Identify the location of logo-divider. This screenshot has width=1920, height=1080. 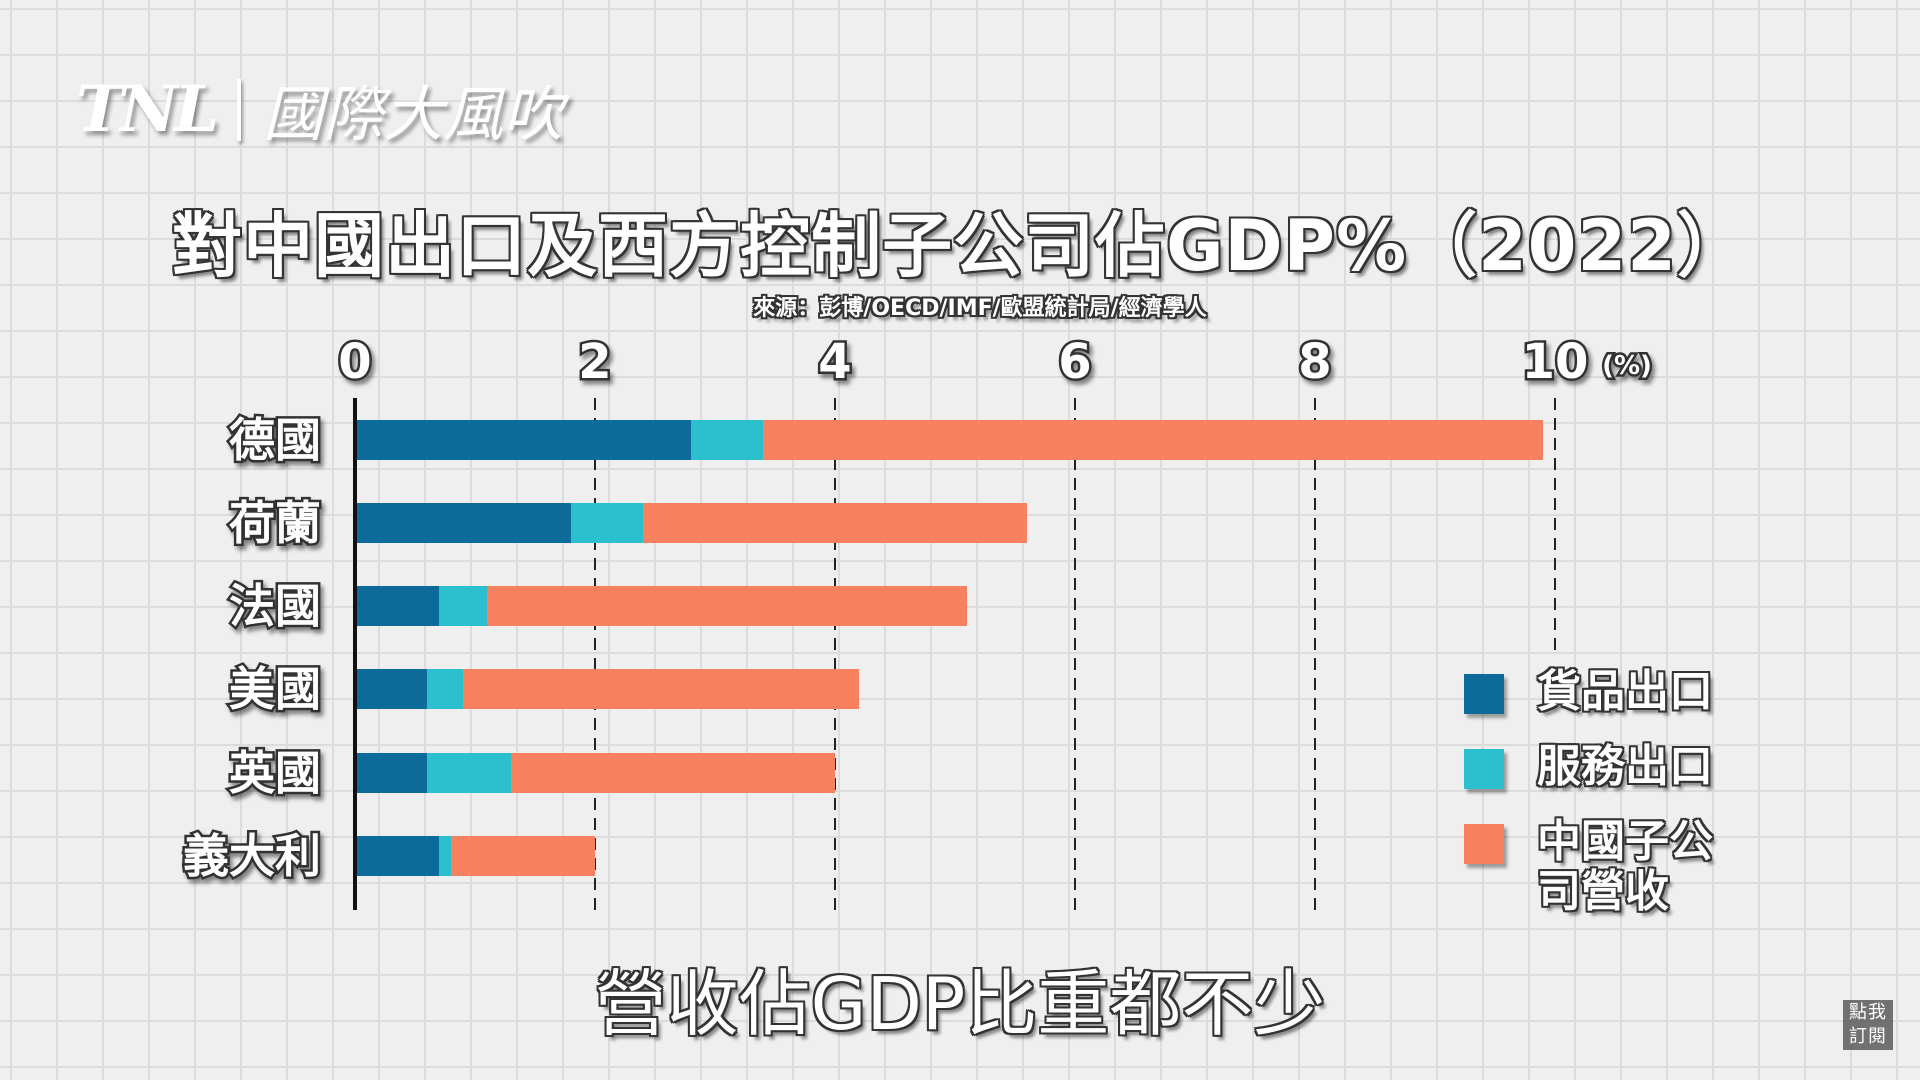
(239, 109).